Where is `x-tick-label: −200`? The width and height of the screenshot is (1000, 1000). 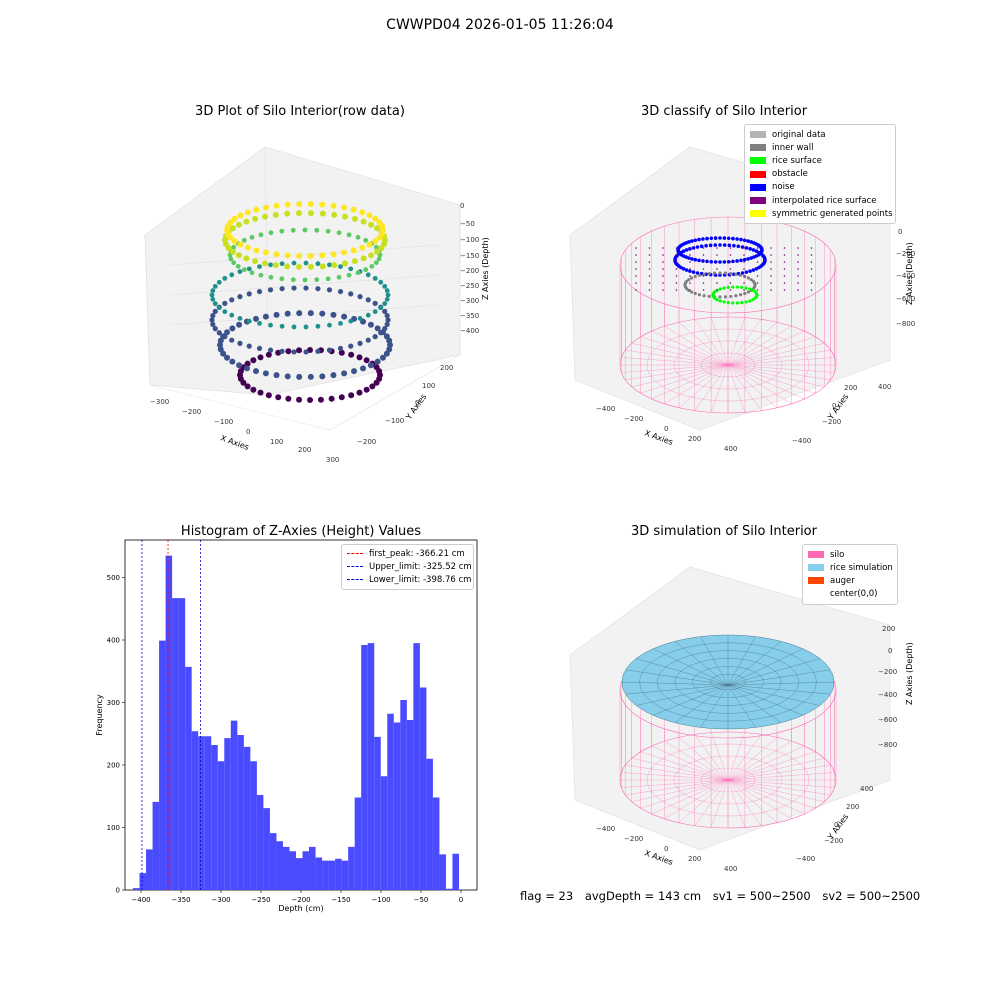
x-tick-label: −200 is located at coordinates (300, 900).